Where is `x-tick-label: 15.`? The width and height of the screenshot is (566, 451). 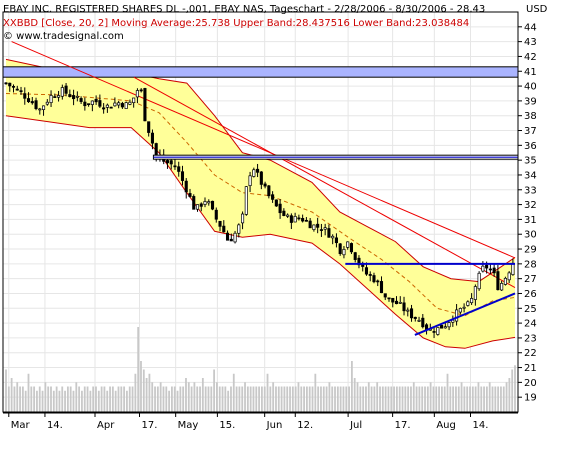
x-tick-label: 15. is located at coordinates (227, 425).